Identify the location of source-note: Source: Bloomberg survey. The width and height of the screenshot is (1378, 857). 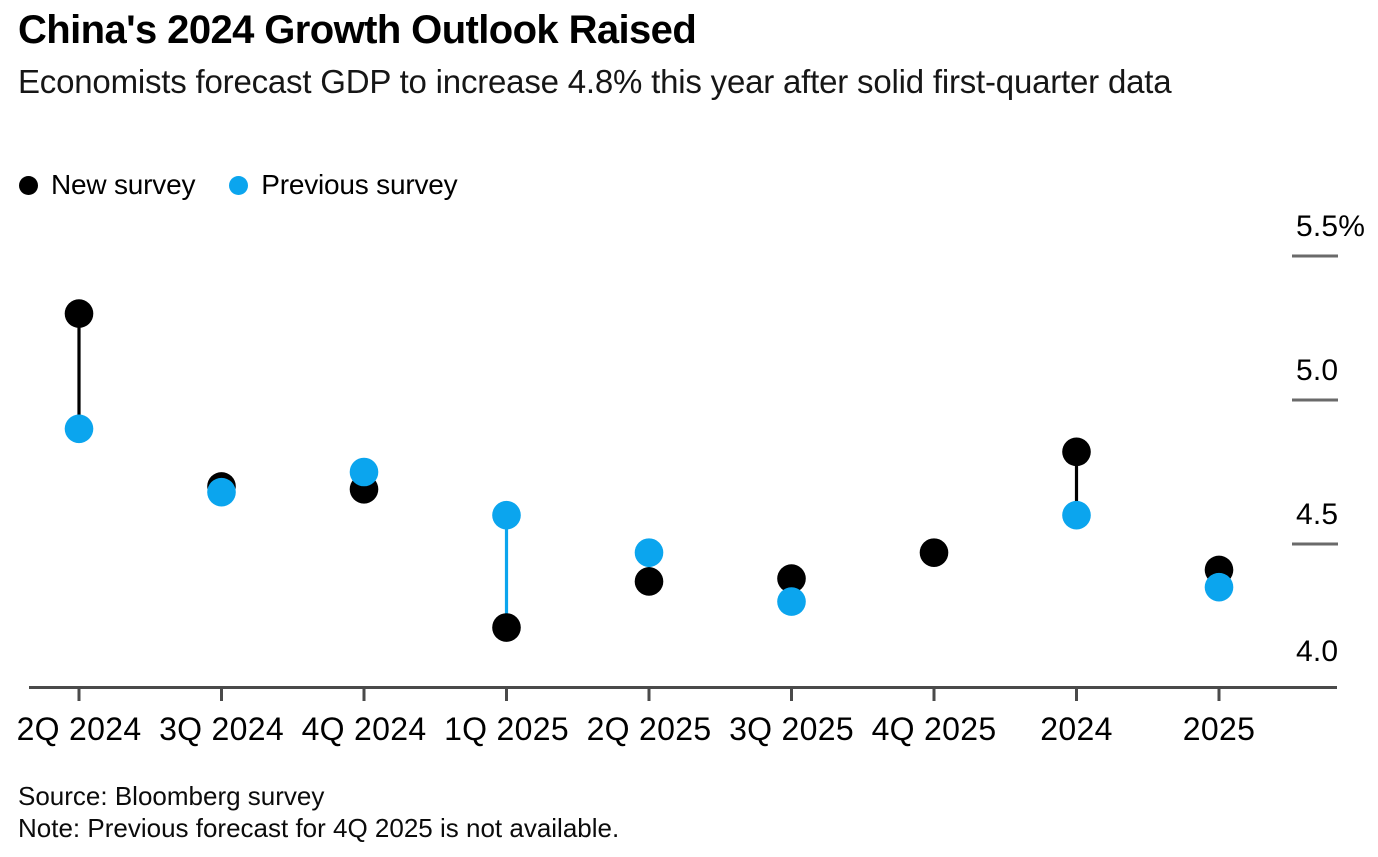
(171, 796).